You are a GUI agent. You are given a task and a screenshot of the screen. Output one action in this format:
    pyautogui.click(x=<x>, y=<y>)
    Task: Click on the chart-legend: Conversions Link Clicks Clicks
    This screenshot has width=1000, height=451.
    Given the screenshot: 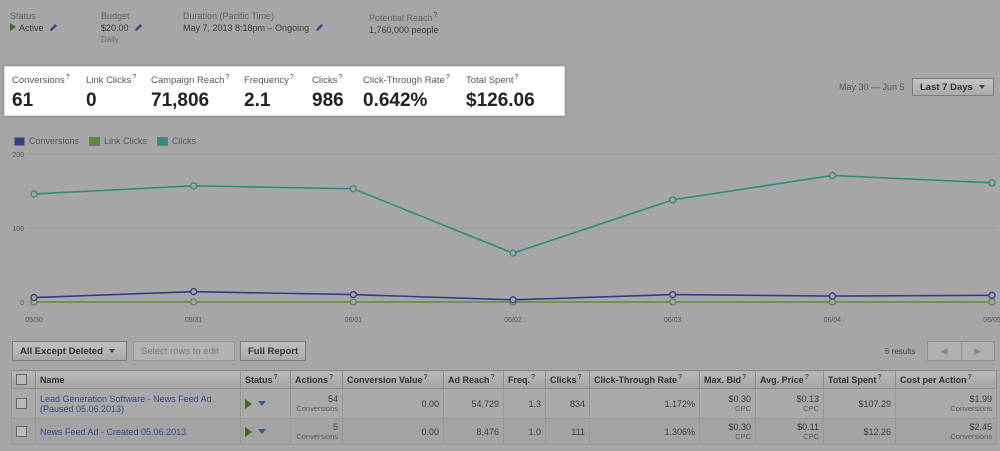 What is the action you would take?
    pyautogui.click(x=105, y=141)
    